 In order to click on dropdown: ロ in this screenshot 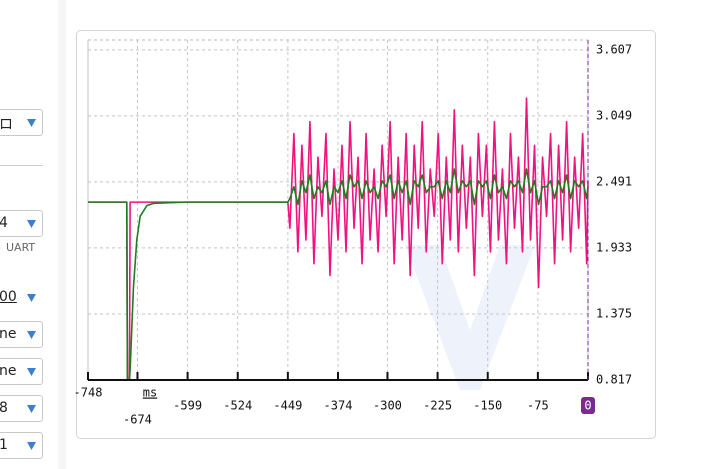, I will do `click(21, 122)`.